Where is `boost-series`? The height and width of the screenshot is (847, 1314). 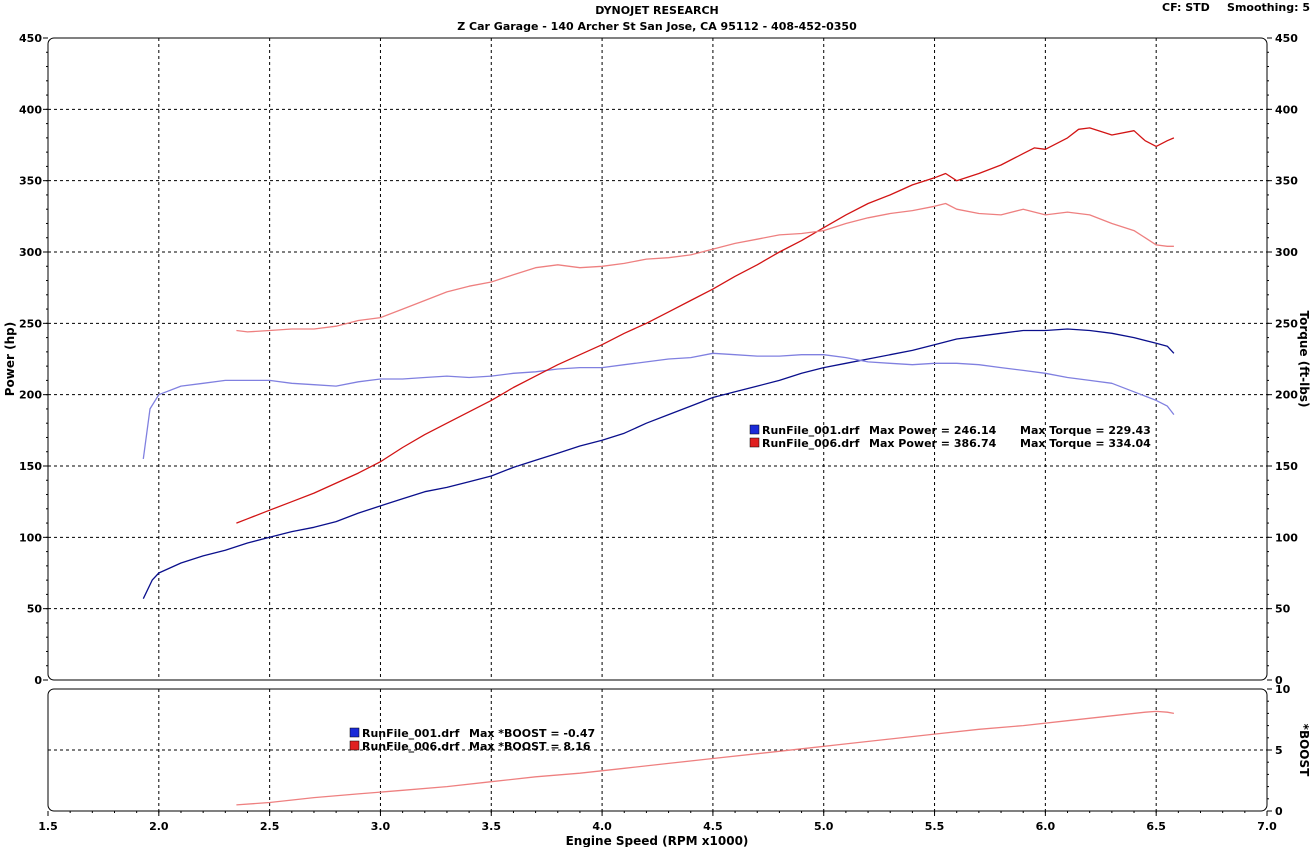 boost-series is located at coordinates (705, 758).